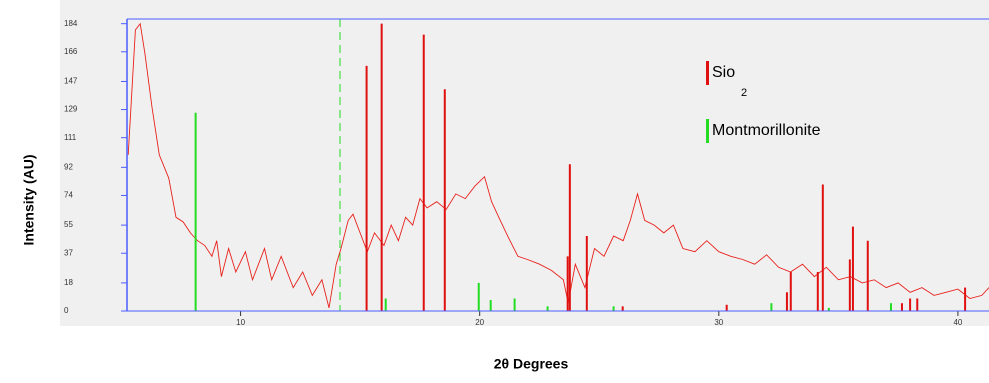 The height and width of the screenshot is (383, 989). What do you see at coordinates (68, 252) in the screenshot?
I see `y-tick-label: 37` at bounding box center [68, 252].